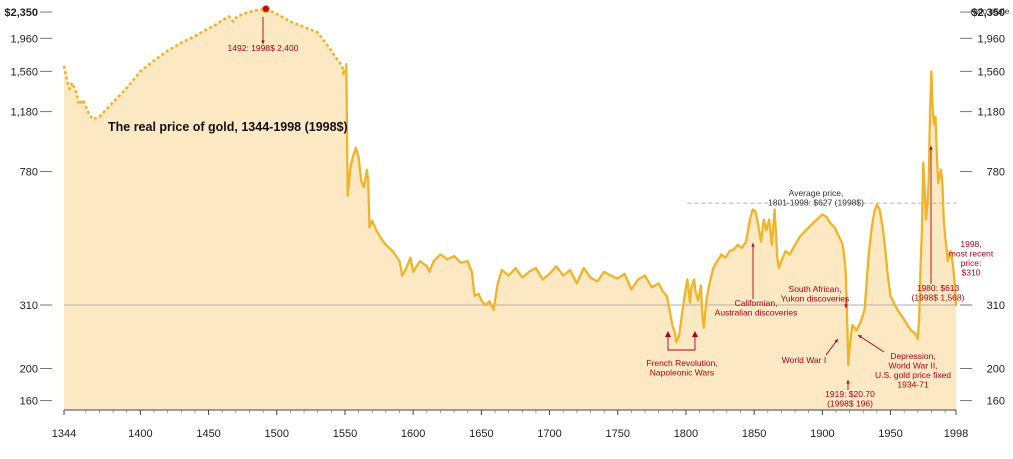 This screenshot has height=459, width=1013. I want to click on x-tick-label: 1750, so click(618, 434).